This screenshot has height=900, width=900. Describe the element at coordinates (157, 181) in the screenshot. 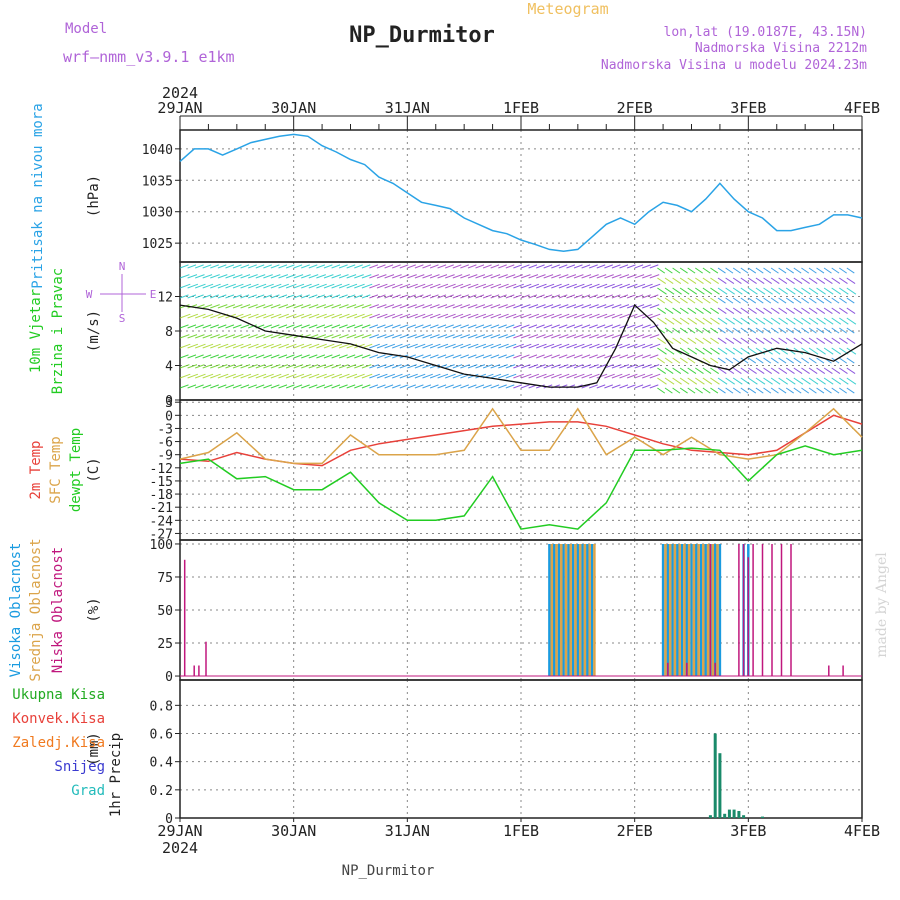

I see `y-tick-label: 1035` at that location.